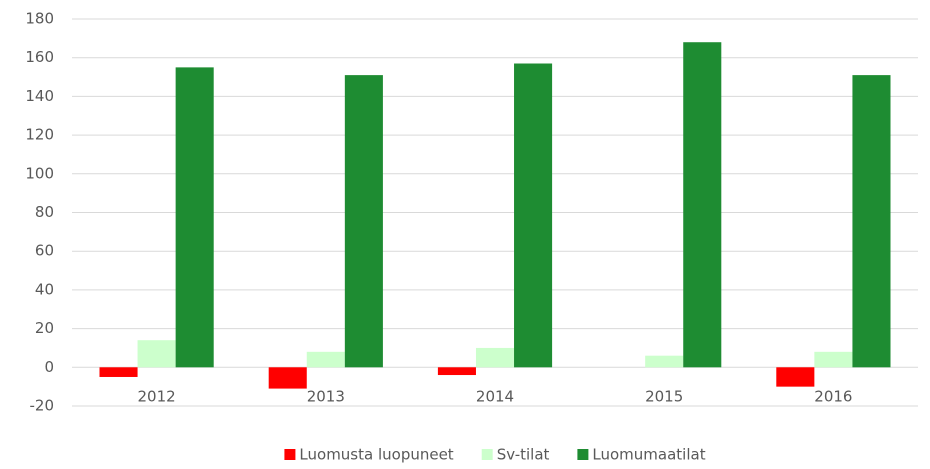 The height and width of the screenshot is (469, 930). Describe the element at coordinates (39, 173) in the screenshot. I see `y-tick-label: 100` at that location.